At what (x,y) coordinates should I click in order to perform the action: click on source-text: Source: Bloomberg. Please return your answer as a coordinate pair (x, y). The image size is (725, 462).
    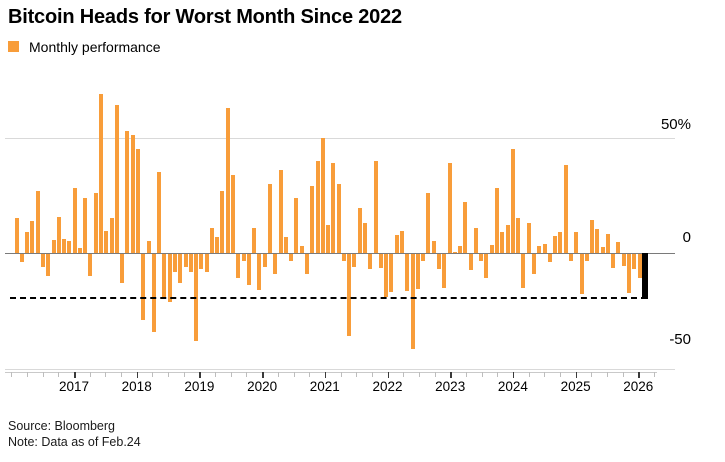
    Looking at the image, I should click on (62, 426).